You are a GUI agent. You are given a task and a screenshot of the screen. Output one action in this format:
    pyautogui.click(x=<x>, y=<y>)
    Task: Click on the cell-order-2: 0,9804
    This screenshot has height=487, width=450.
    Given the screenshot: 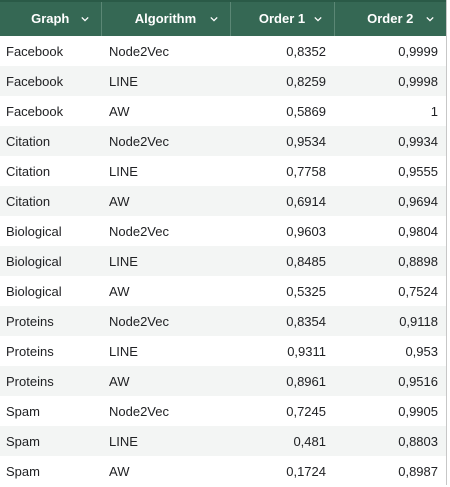 What is the action you would take?
    pyautogui.click(x=390, y=231)
    